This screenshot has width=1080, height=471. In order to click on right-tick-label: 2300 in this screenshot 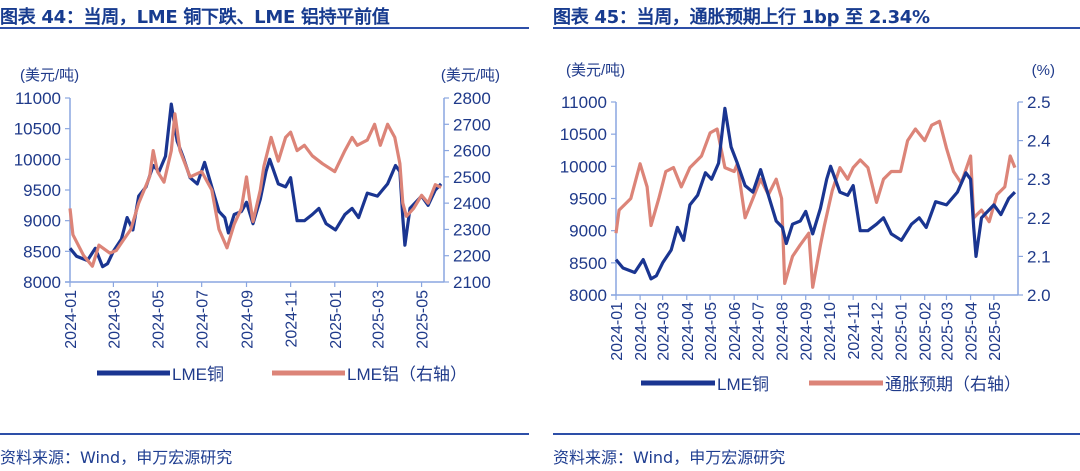, I will do `click(472, 229)`.